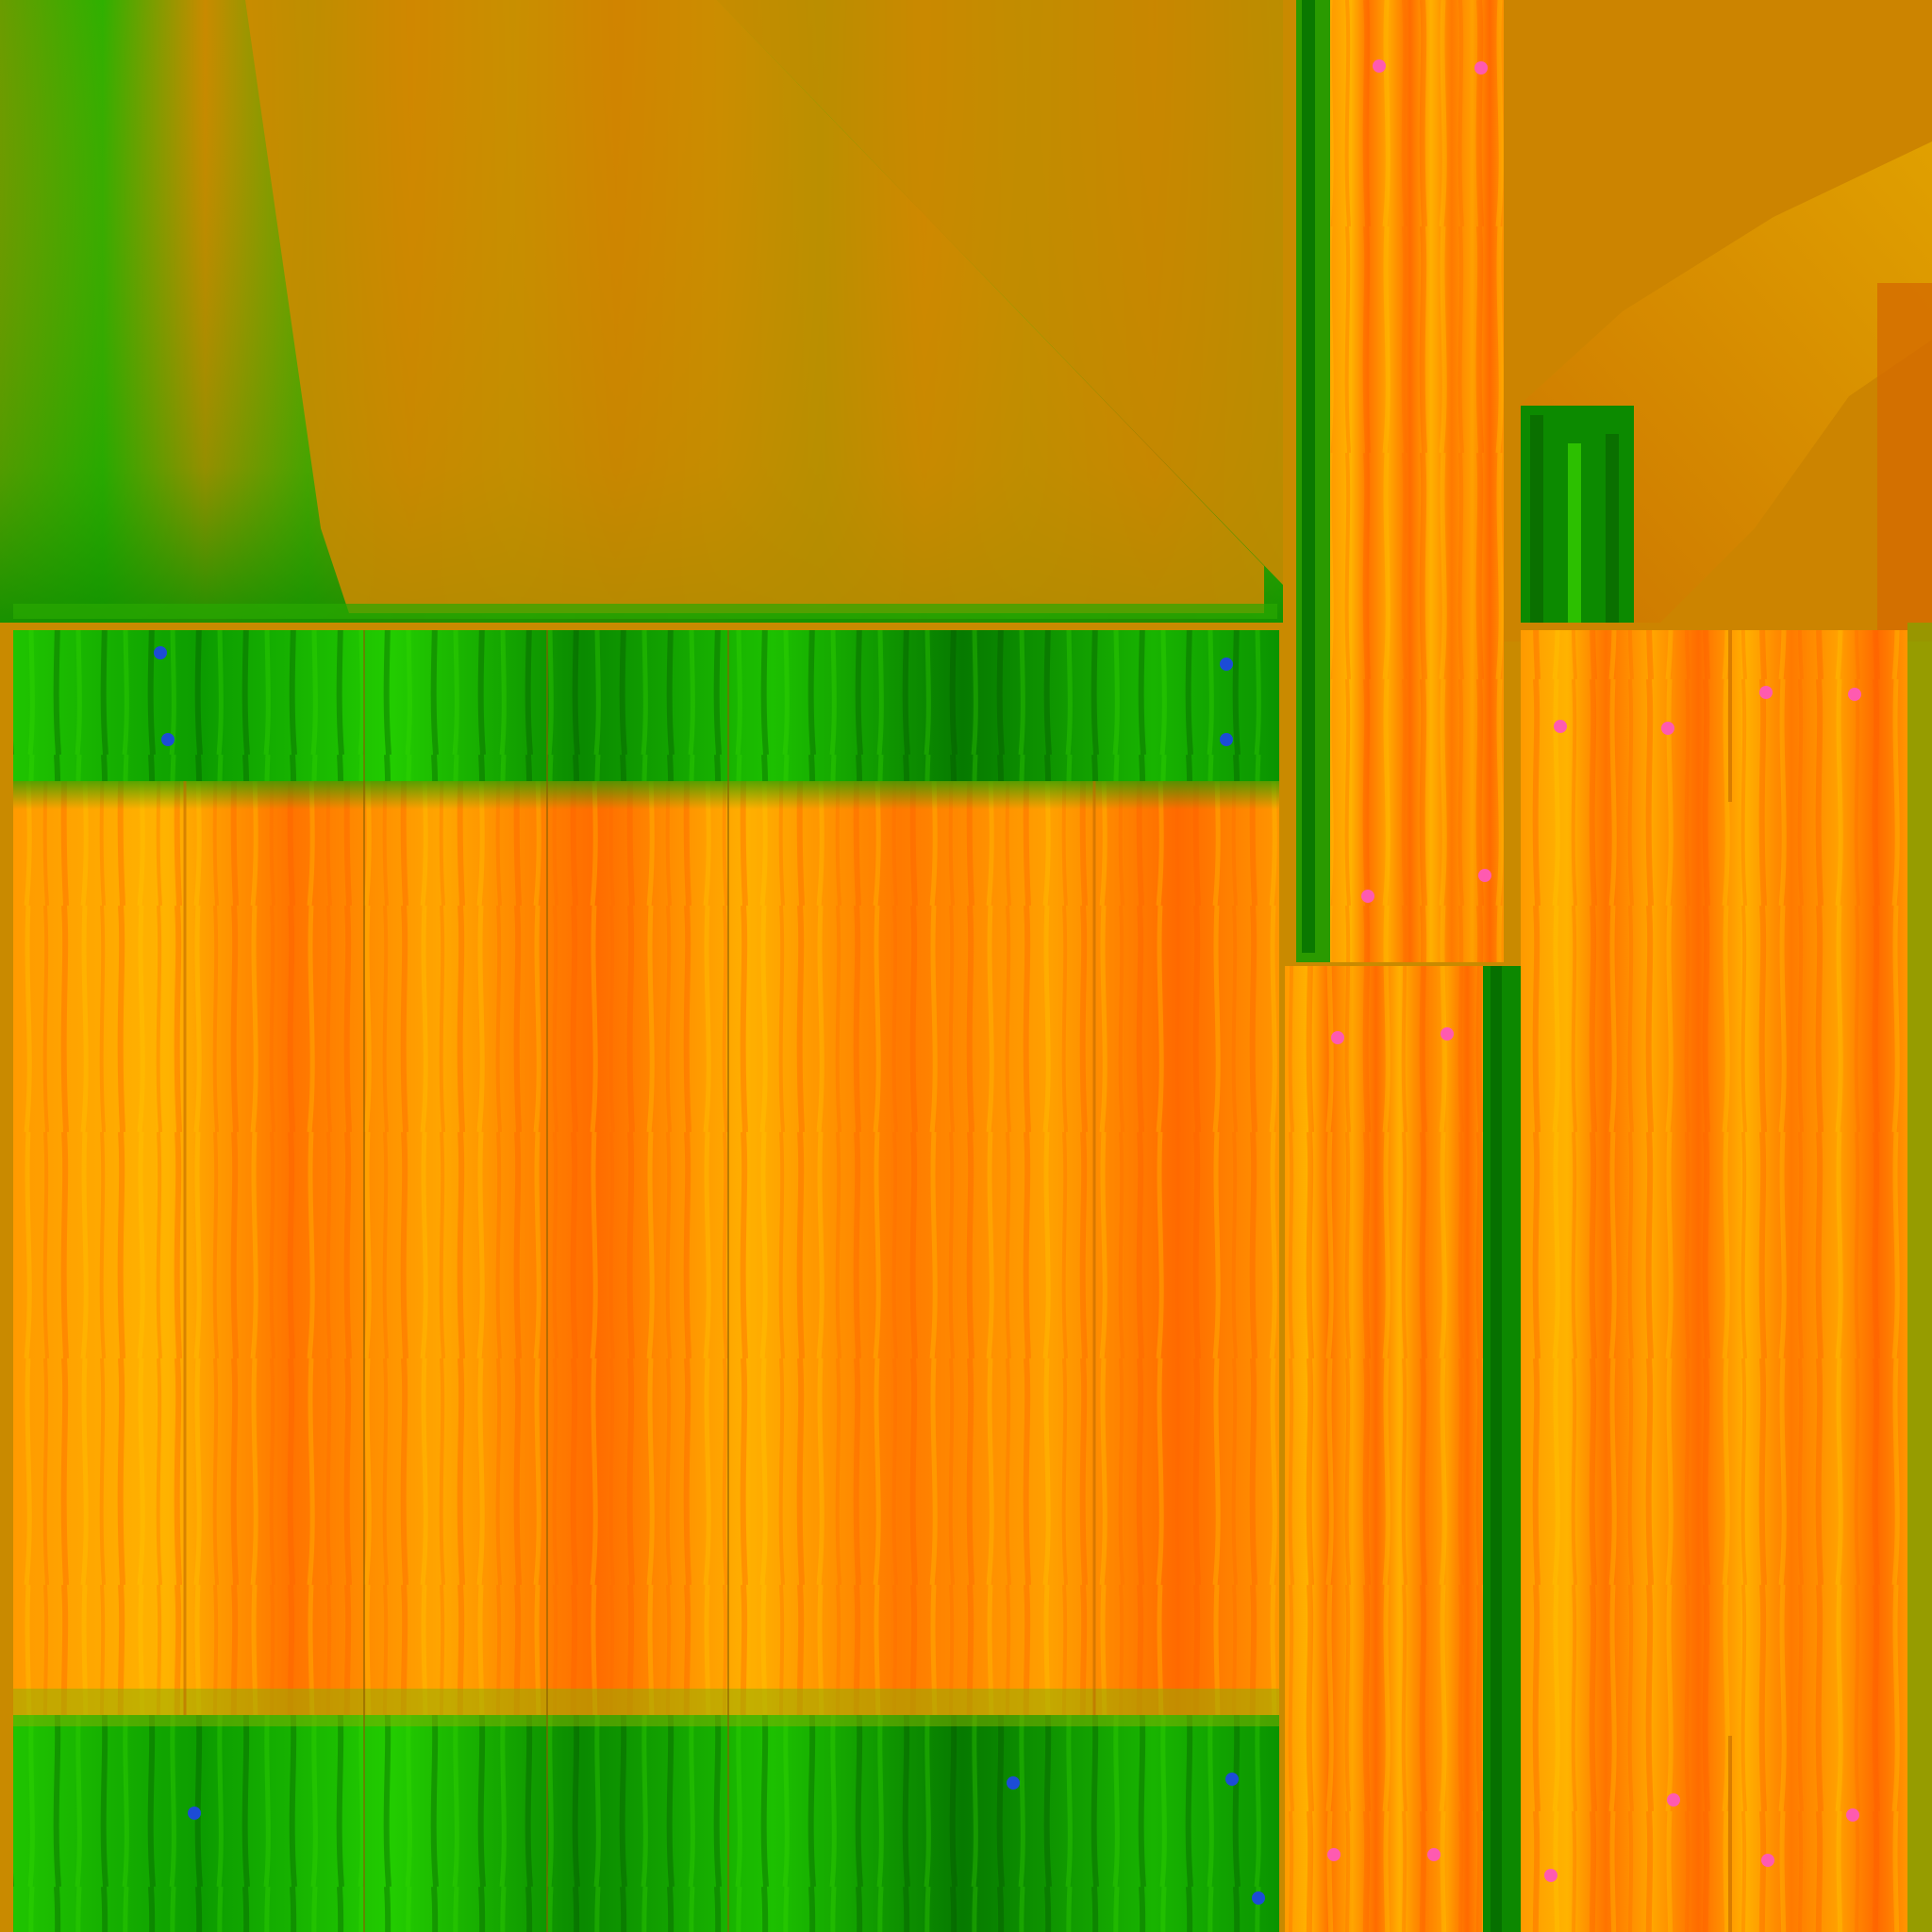  What do you see at coordinates (1000, 293) in the screenshot?
I see `amber-wedge-slope` at bounding box center [1000, 293].